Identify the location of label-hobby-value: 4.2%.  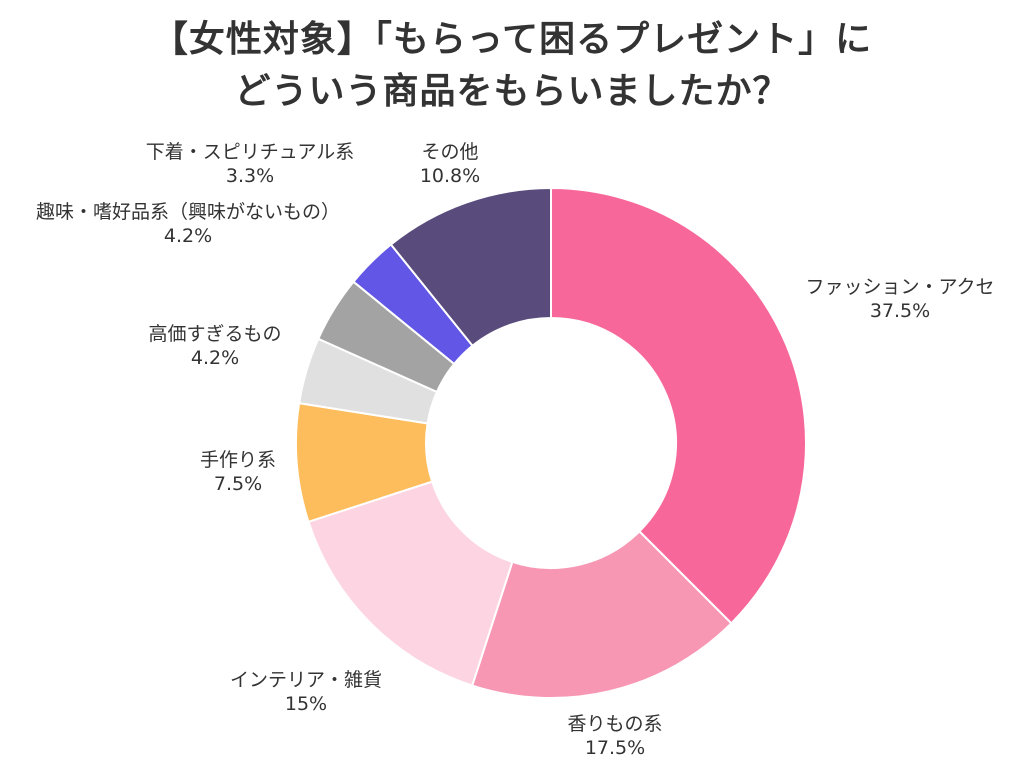
(188, 235).